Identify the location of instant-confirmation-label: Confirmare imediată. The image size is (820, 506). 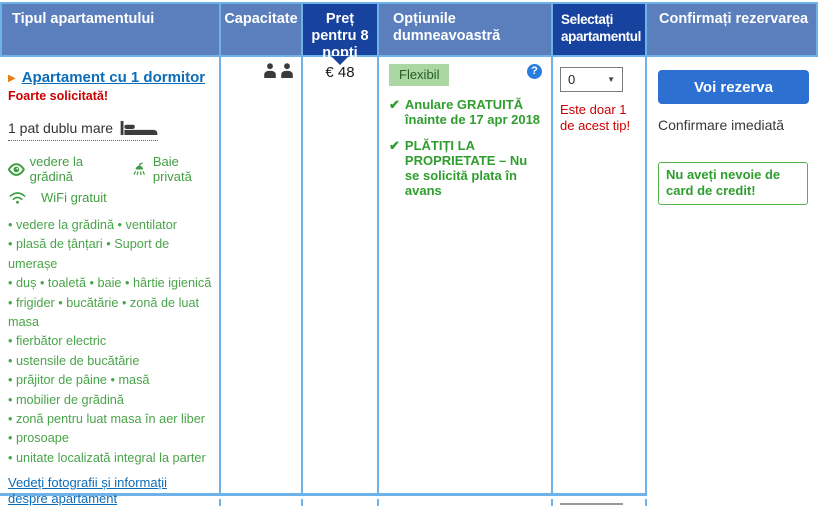
(721, 125).